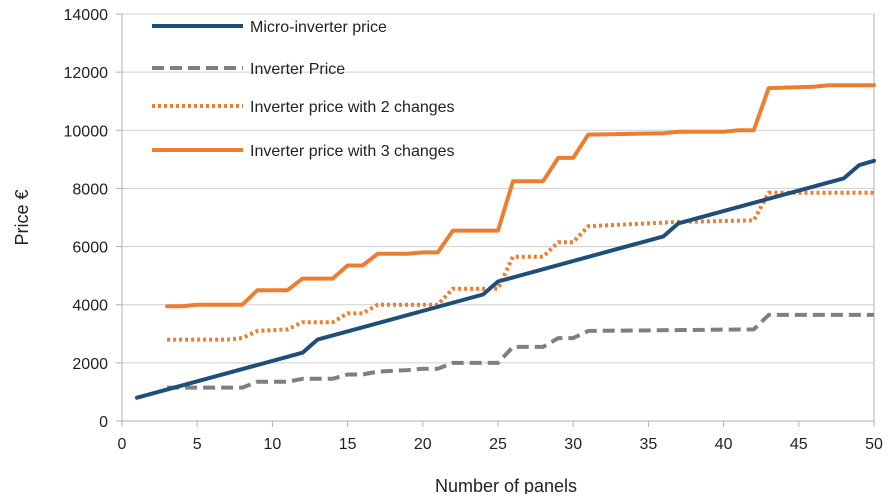  I want to click on x-tick-label: 50, so click(874, 444).